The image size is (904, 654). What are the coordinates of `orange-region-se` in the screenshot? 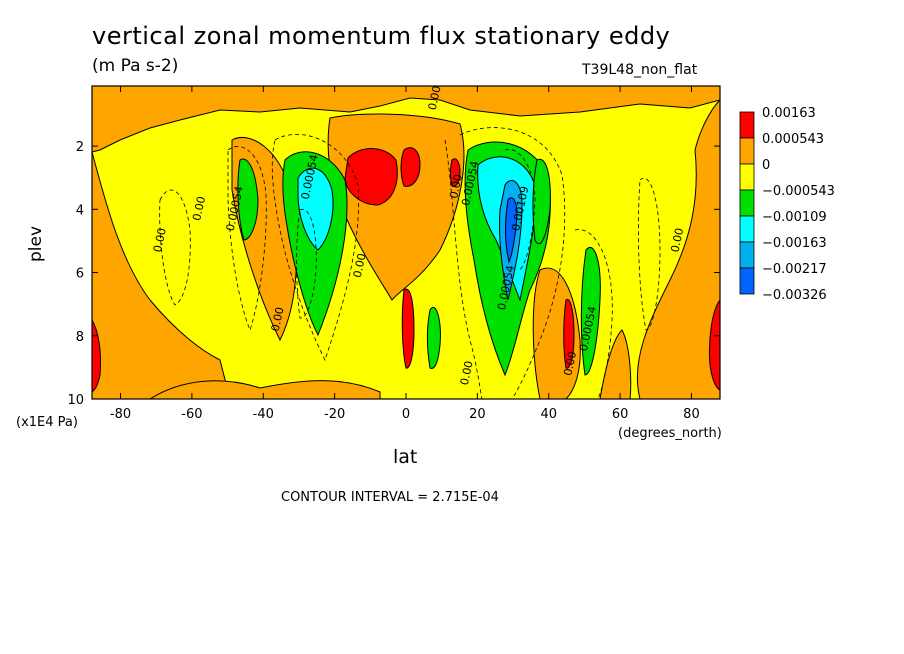 It's located at (678, 249).